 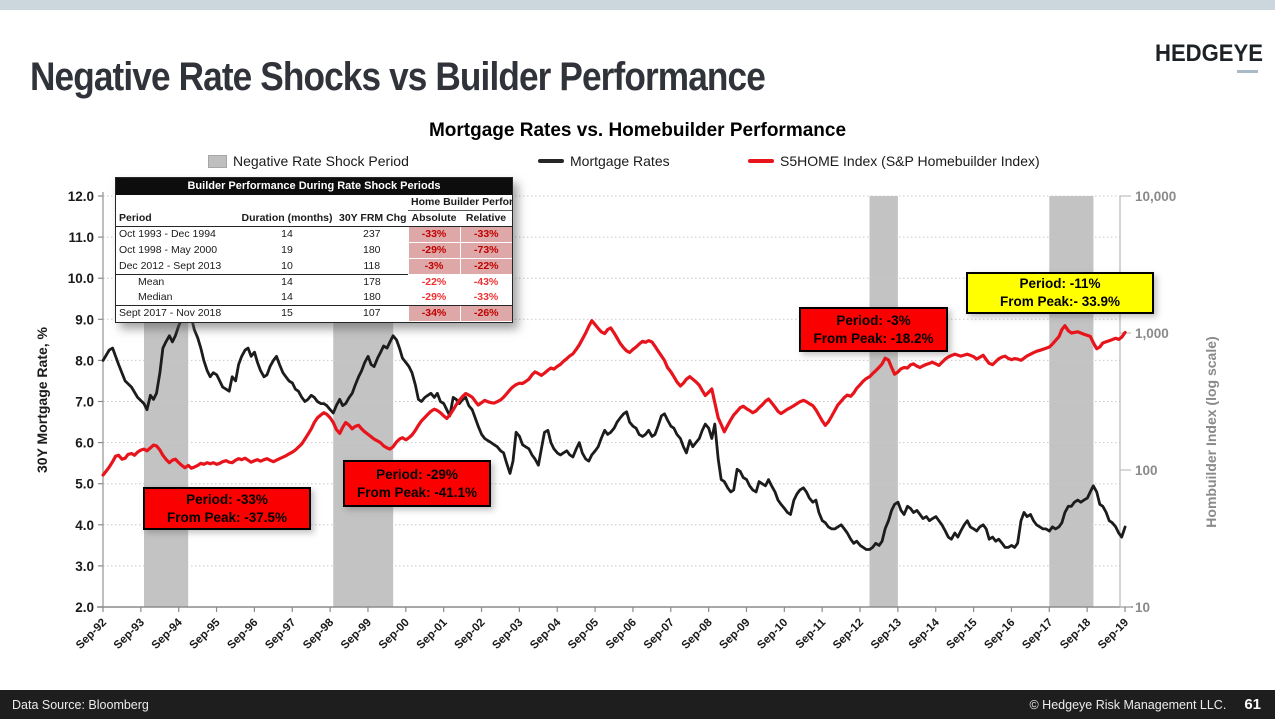 What do you see at coordinates (84, 360) in the screenshot?
I see `left-tick-label: 8.0` at bounding box center [84, 360].